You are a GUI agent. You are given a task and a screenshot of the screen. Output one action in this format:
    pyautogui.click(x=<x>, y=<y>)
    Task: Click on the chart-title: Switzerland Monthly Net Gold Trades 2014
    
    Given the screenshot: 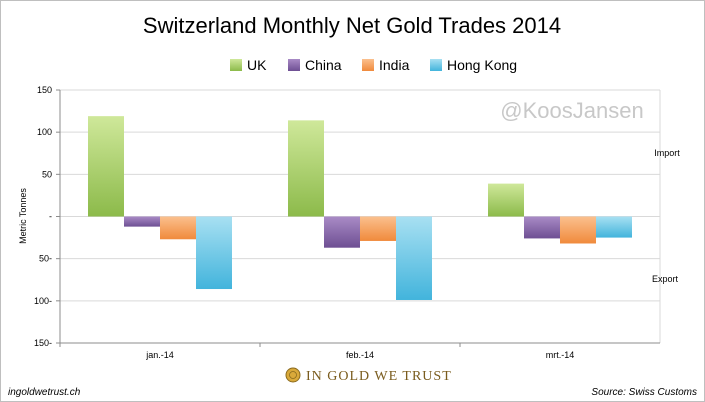 What is the action you would take?
    pyautogui.click(x=352, y=25)
    